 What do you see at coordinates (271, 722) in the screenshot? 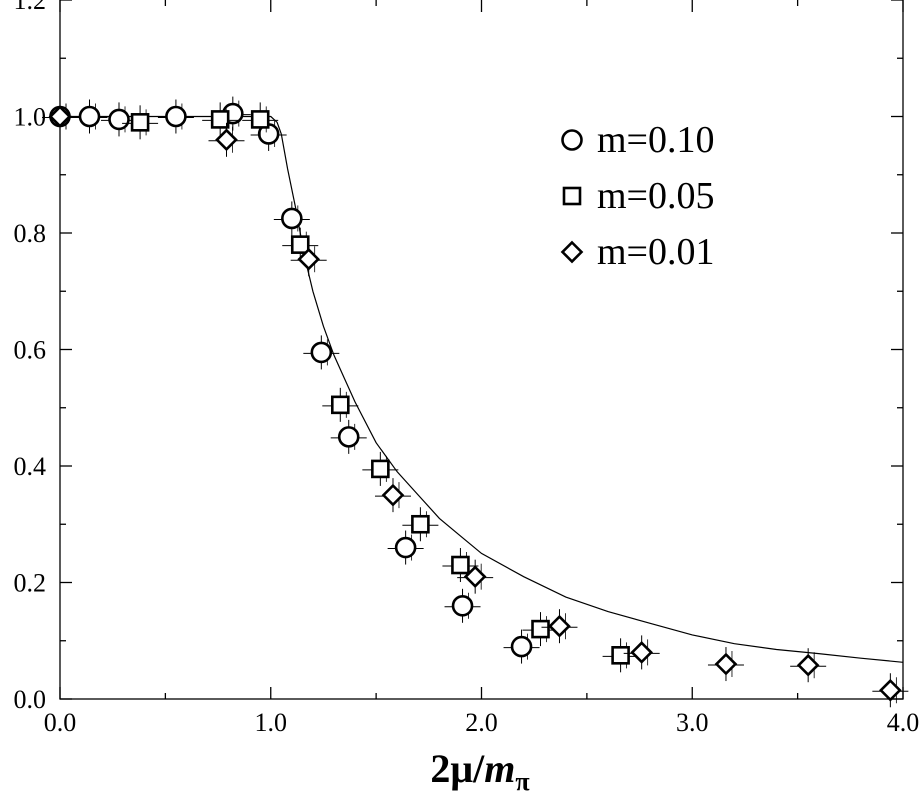
I see `x-tick-label: 1.0` at bounding box center [271, 722].